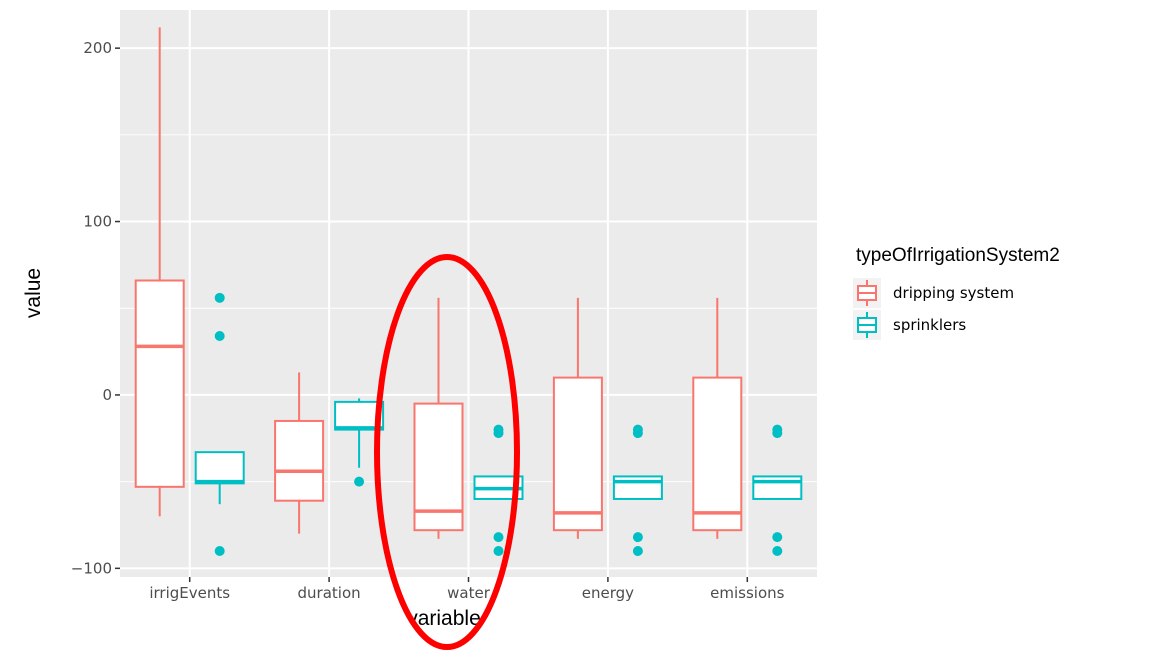 The height and width of the screenshot is (653, 1168). What do you see at coordinates (189, 593) in the screenshot?
I see `x-tick-label: irrigEvents` at bounding box center [189, 593].